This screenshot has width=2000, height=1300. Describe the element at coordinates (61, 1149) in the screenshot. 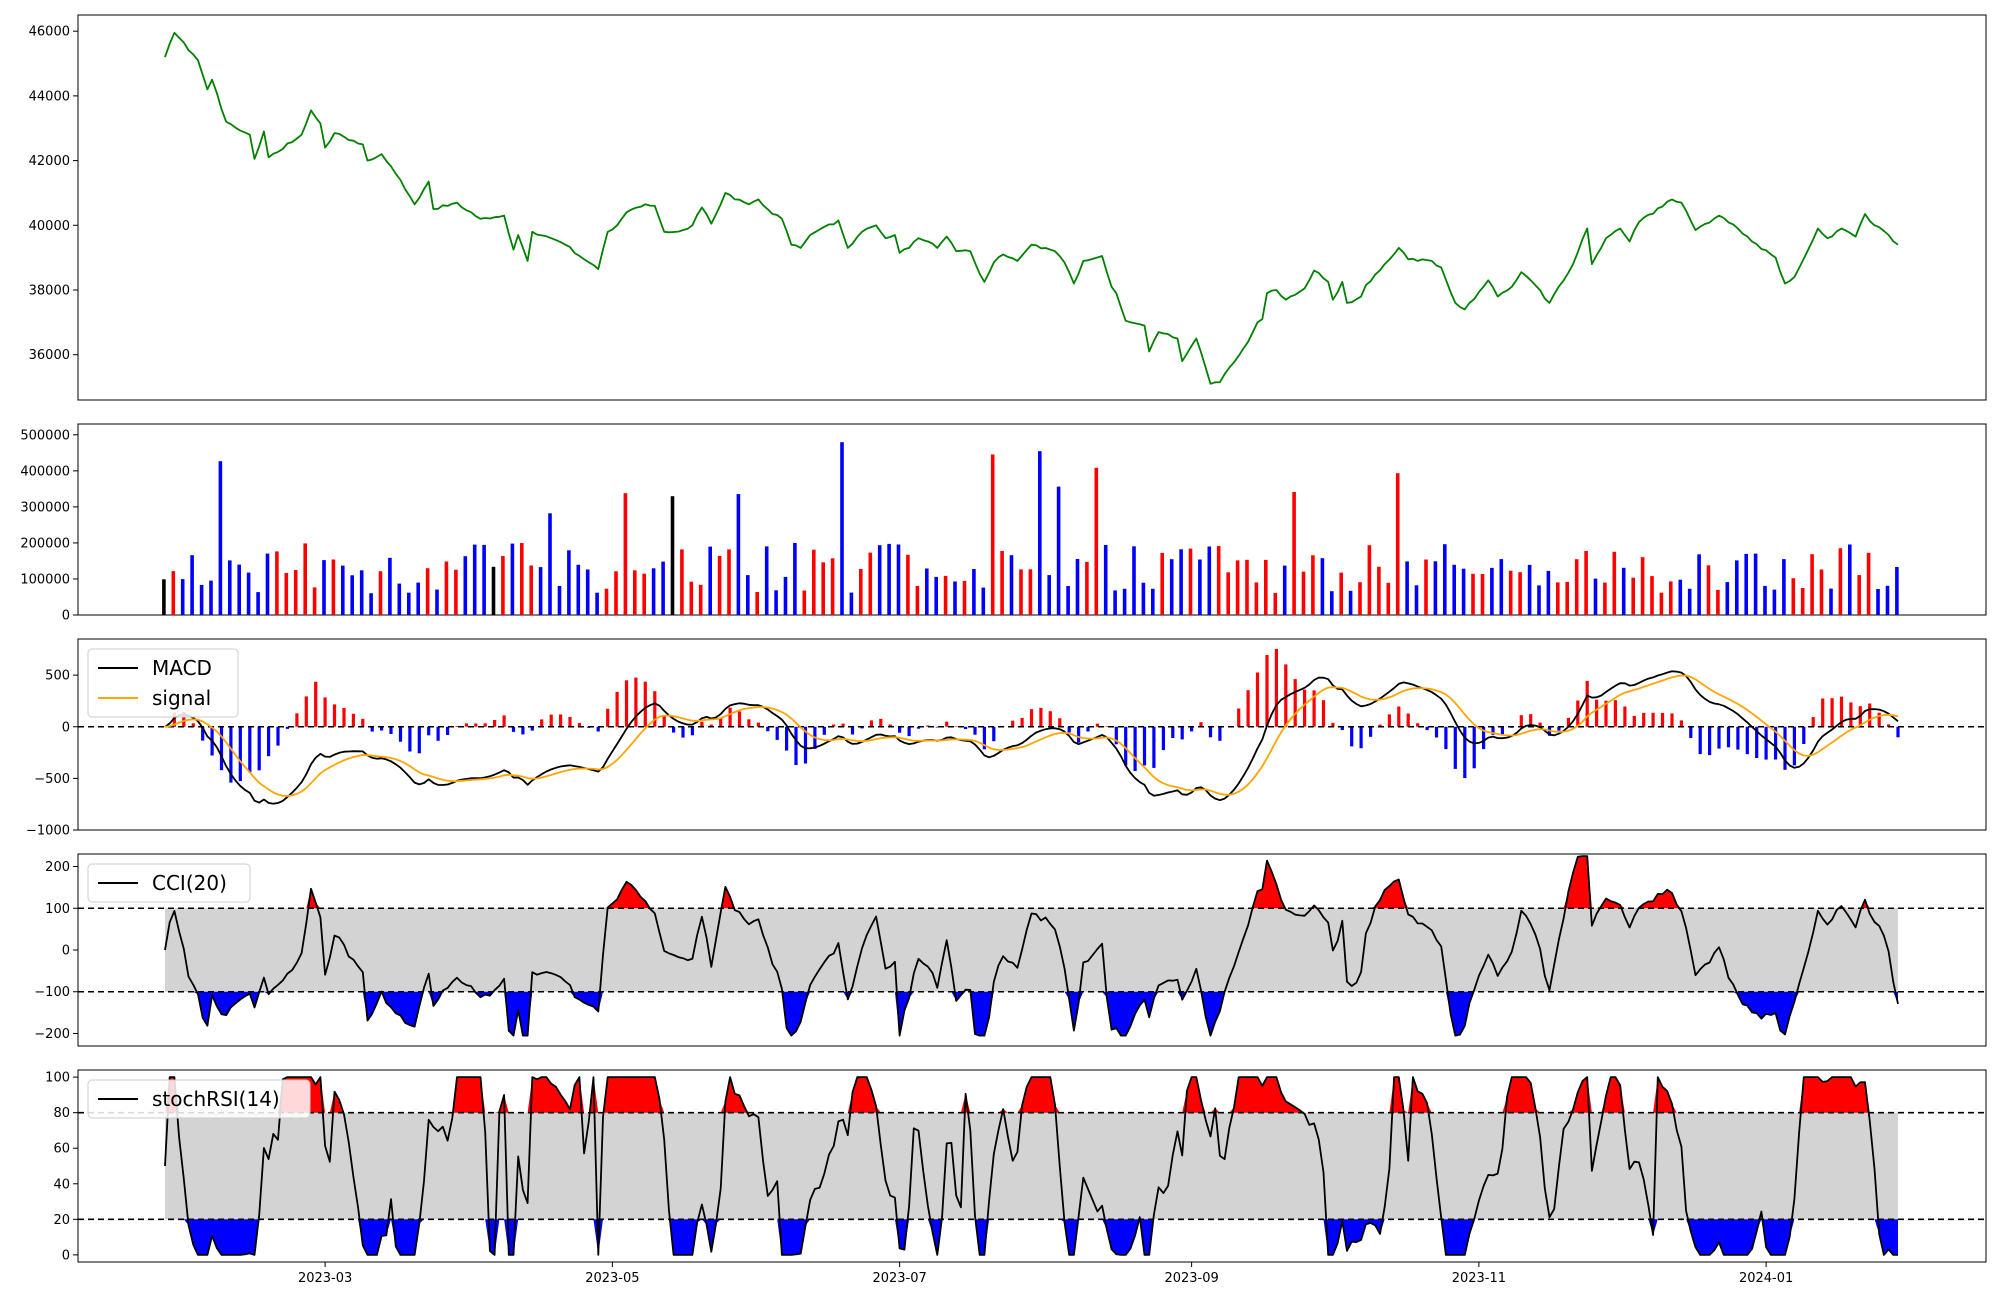

I see `stochrsi-ytick-label: 60` at that location.